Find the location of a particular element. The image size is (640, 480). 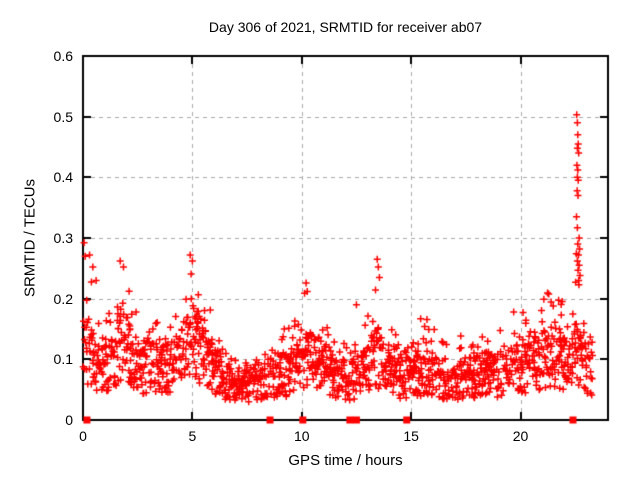

y-tick-label: 0.4 is located at coordinates (63, 177).